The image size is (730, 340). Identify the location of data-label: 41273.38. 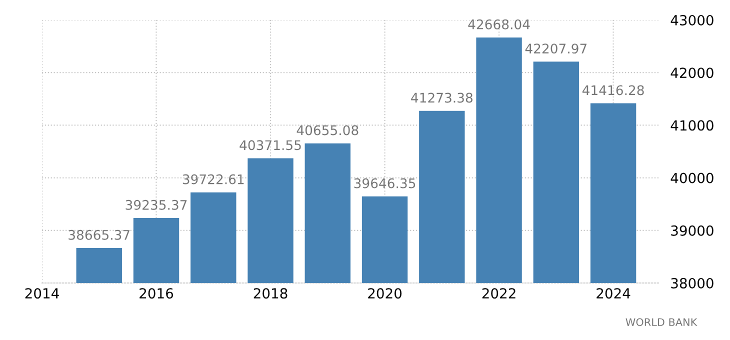
(441, 97).